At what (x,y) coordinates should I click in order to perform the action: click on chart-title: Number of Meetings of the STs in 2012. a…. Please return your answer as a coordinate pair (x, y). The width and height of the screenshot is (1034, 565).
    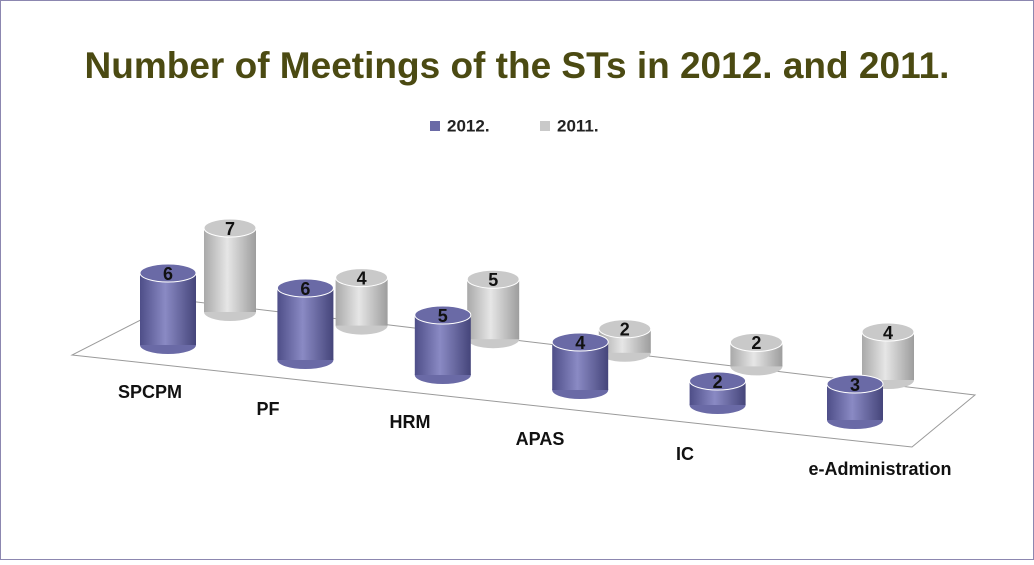
    Looking at the image, I should click on (517, 65).